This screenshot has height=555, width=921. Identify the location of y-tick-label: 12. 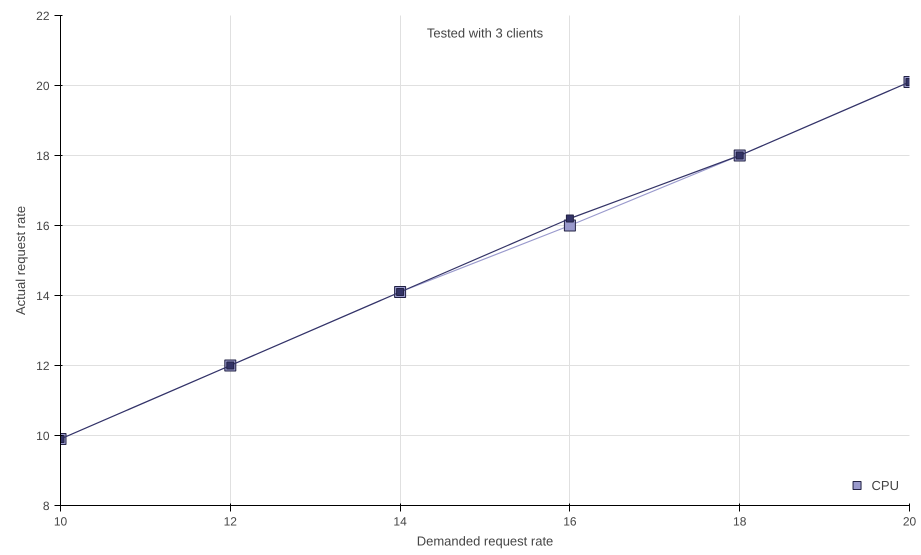
(43, 366).